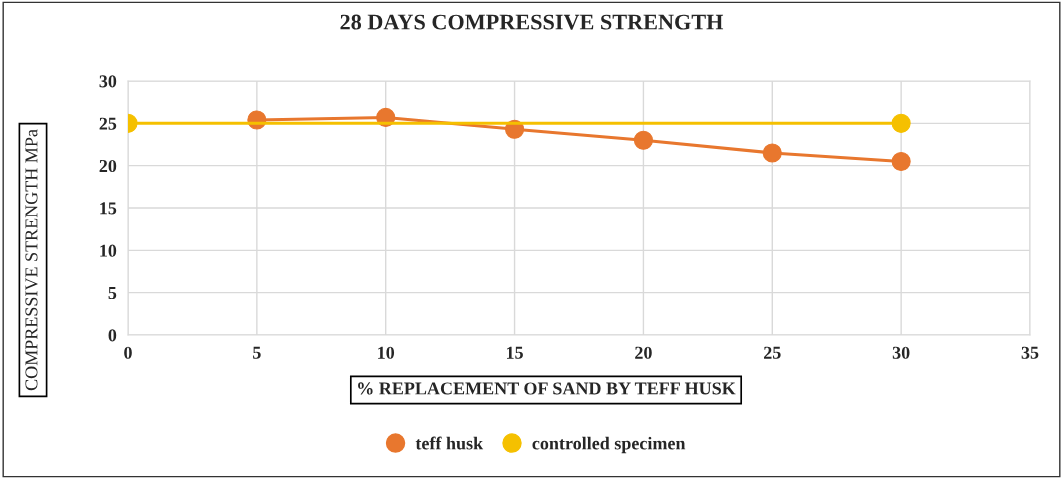 This screenshot has height=479, width=1063. I want to click on x-tick-label: 5, so click(257, 352).